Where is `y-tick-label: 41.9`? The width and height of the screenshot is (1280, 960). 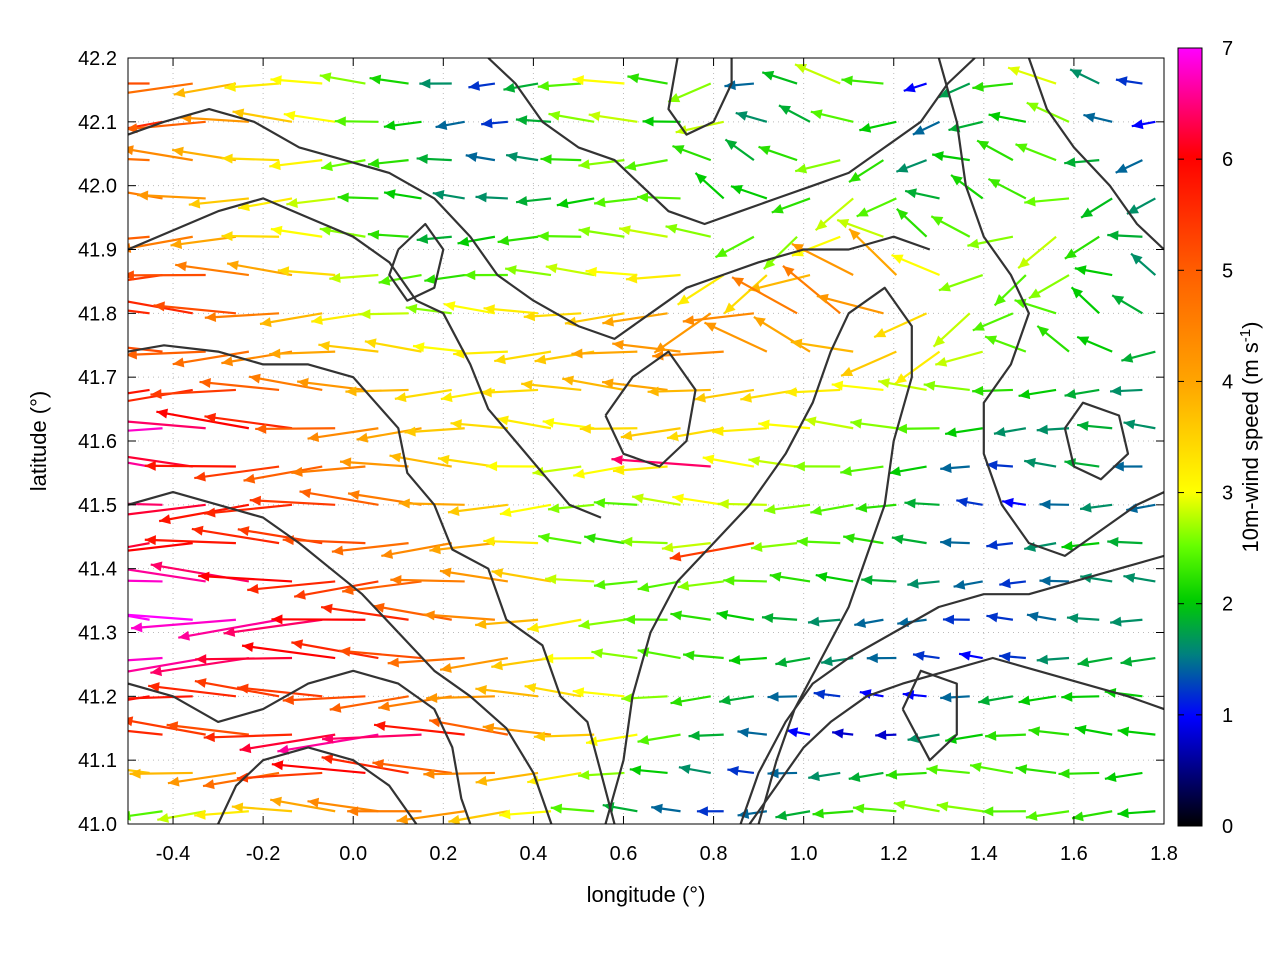 y-tick-label: 41.9 is located at coordinates (97, 251).